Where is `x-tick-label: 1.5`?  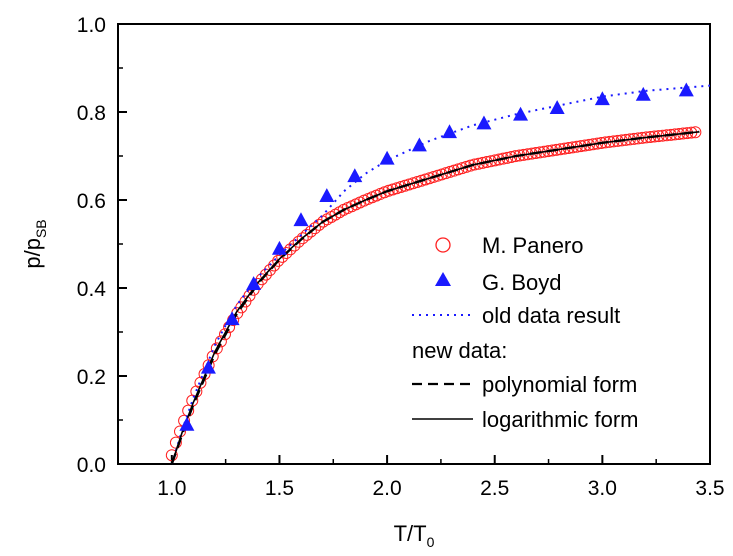
x-tick-label: 1.5 is located at coordinates (279, 488).